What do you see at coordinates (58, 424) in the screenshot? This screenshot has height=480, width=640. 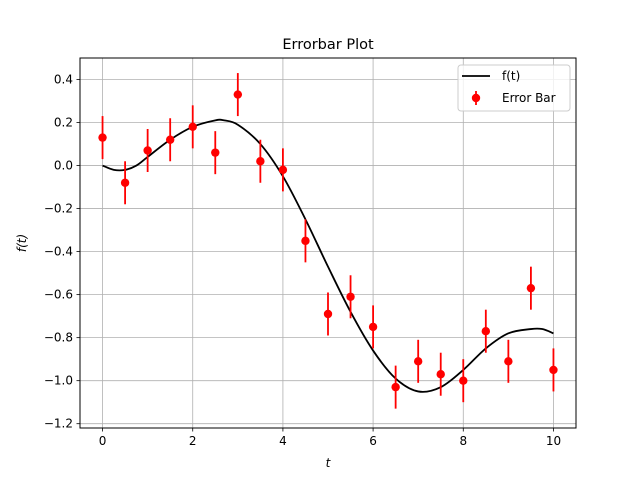 I see `y-tick-label: −1.2` at bounding box center [58, 424].